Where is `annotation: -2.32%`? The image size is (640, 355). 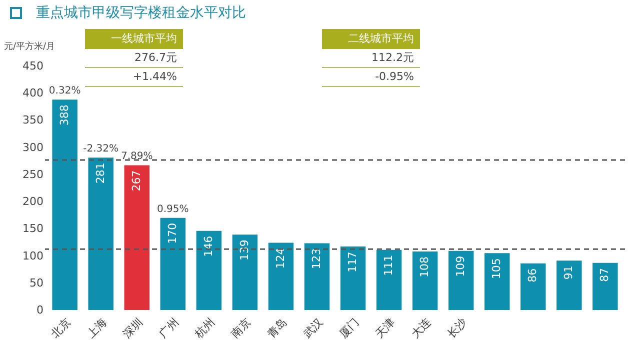
annotation: -2.32% is located at coordinates (101, 149).